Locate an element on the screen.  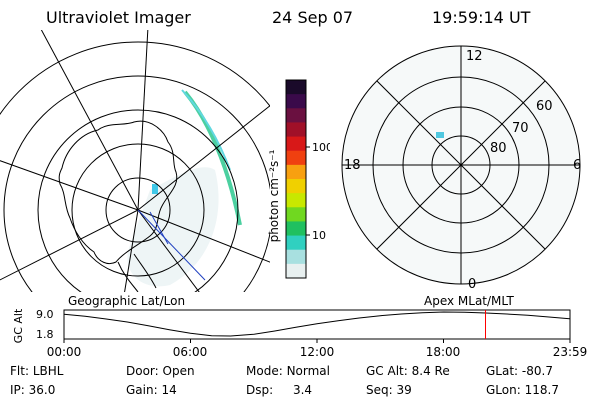
mlat-label-80: 80 is located at coordinates (498, 148).